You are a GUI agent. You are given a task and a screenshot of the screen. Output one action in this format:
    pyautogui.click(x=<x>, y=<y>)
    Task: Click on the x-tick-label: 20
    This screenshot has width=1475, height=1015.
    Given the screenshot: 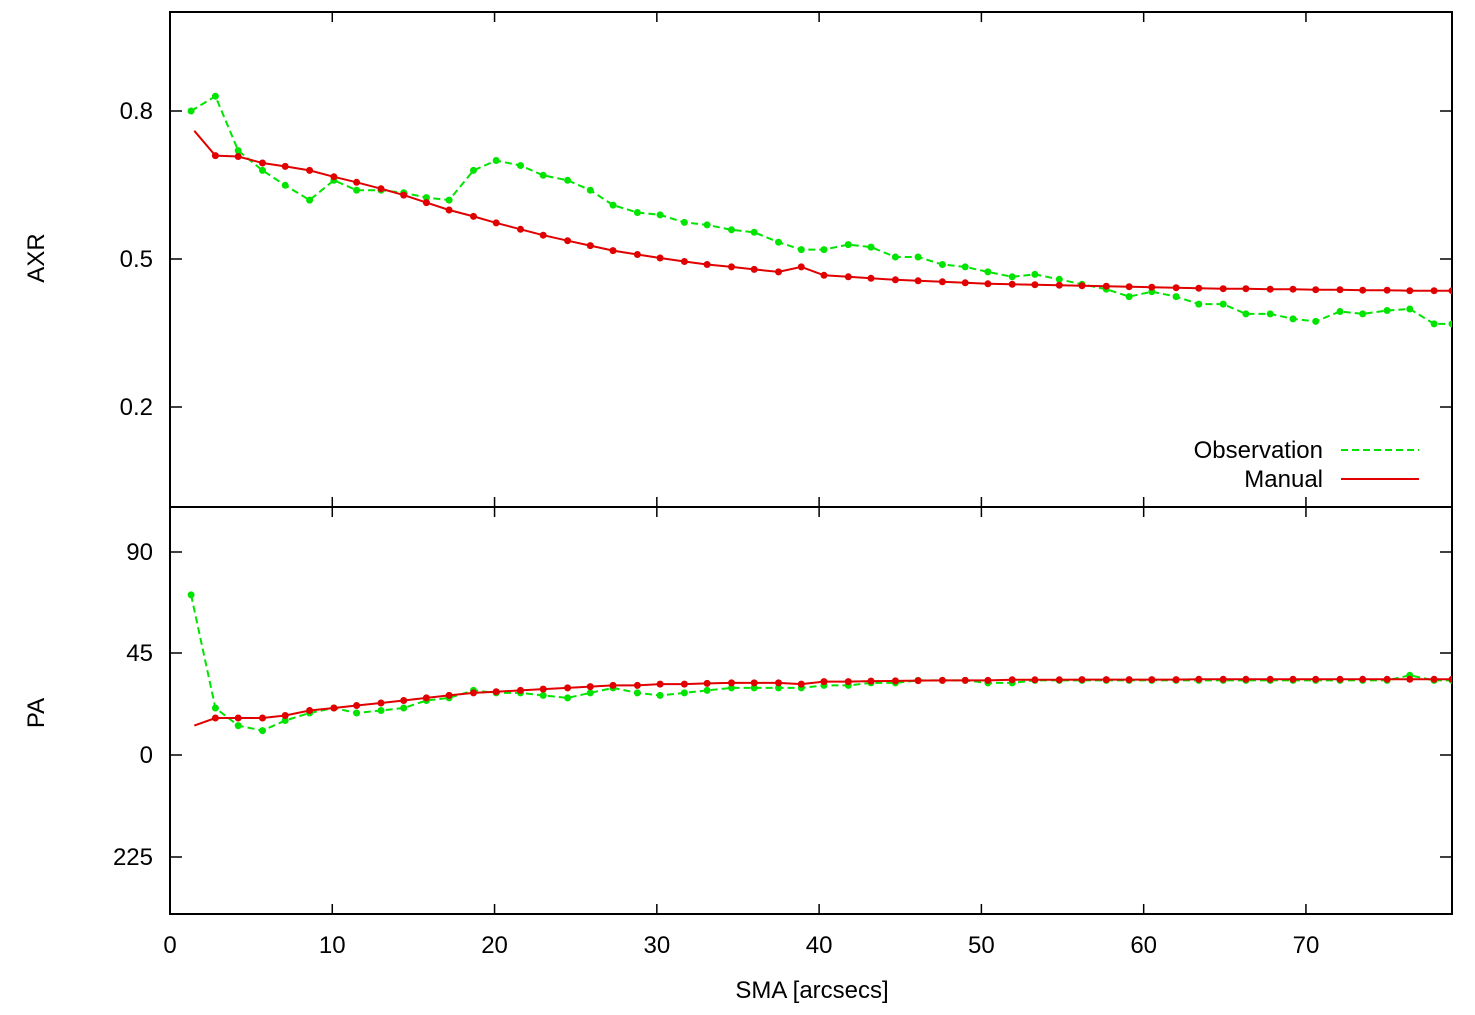 What is the action you would take?
    pyautogui.click(x=494, y=945)
    